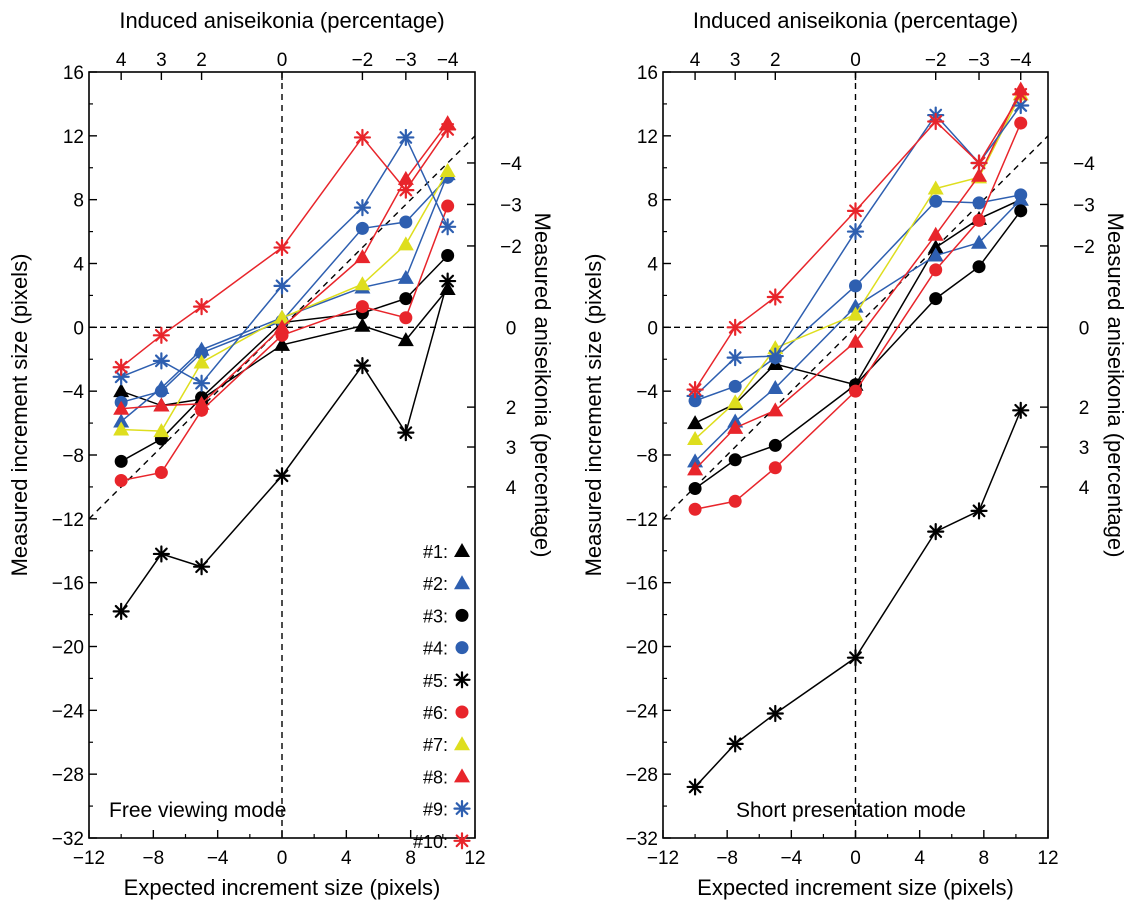 This screenshot has width=1127, height=914. What do you see at coordinates (346, 858) in the screenshot?
I see `x-tick-label: 4` at bounding box center [346, 858].